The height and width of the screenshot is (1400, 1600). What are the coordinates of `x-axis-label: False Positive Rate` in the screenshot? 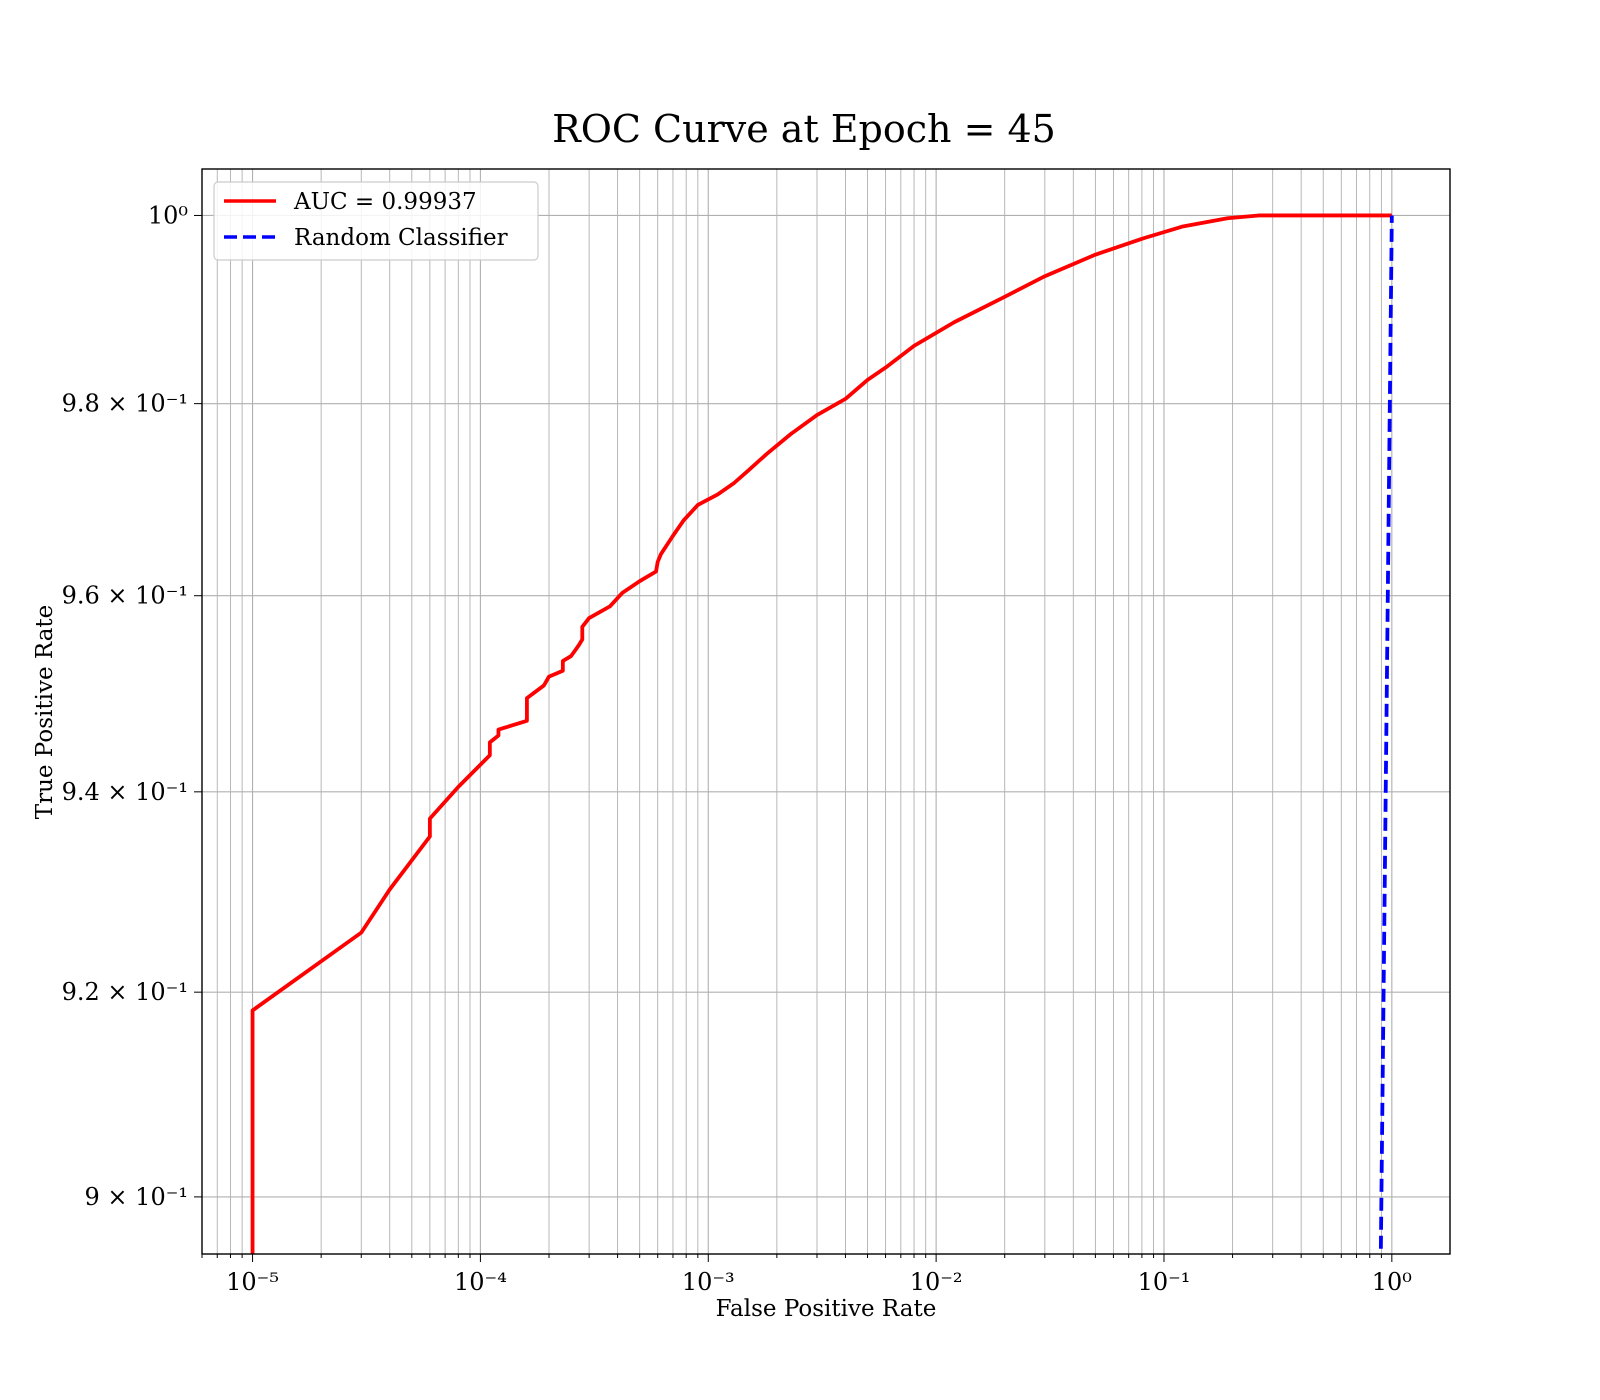 It's located at (826, 1309).